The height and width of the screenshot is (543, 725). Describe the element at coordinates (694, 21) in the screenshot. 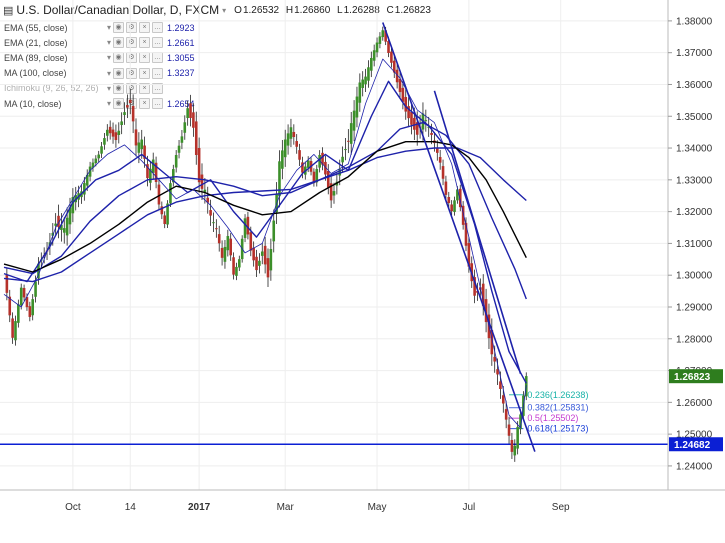

I see `y-tick-label: 1.38000` at that location.